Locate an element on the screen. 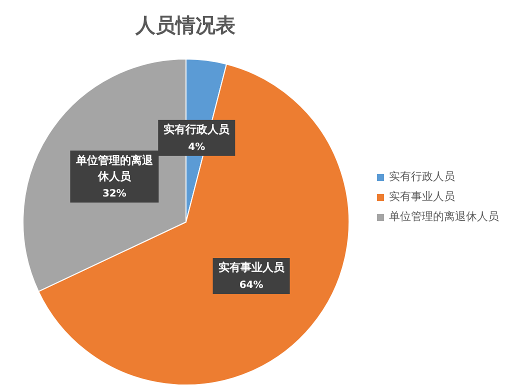  data-label: 32% is located at coordinates (114, 194).